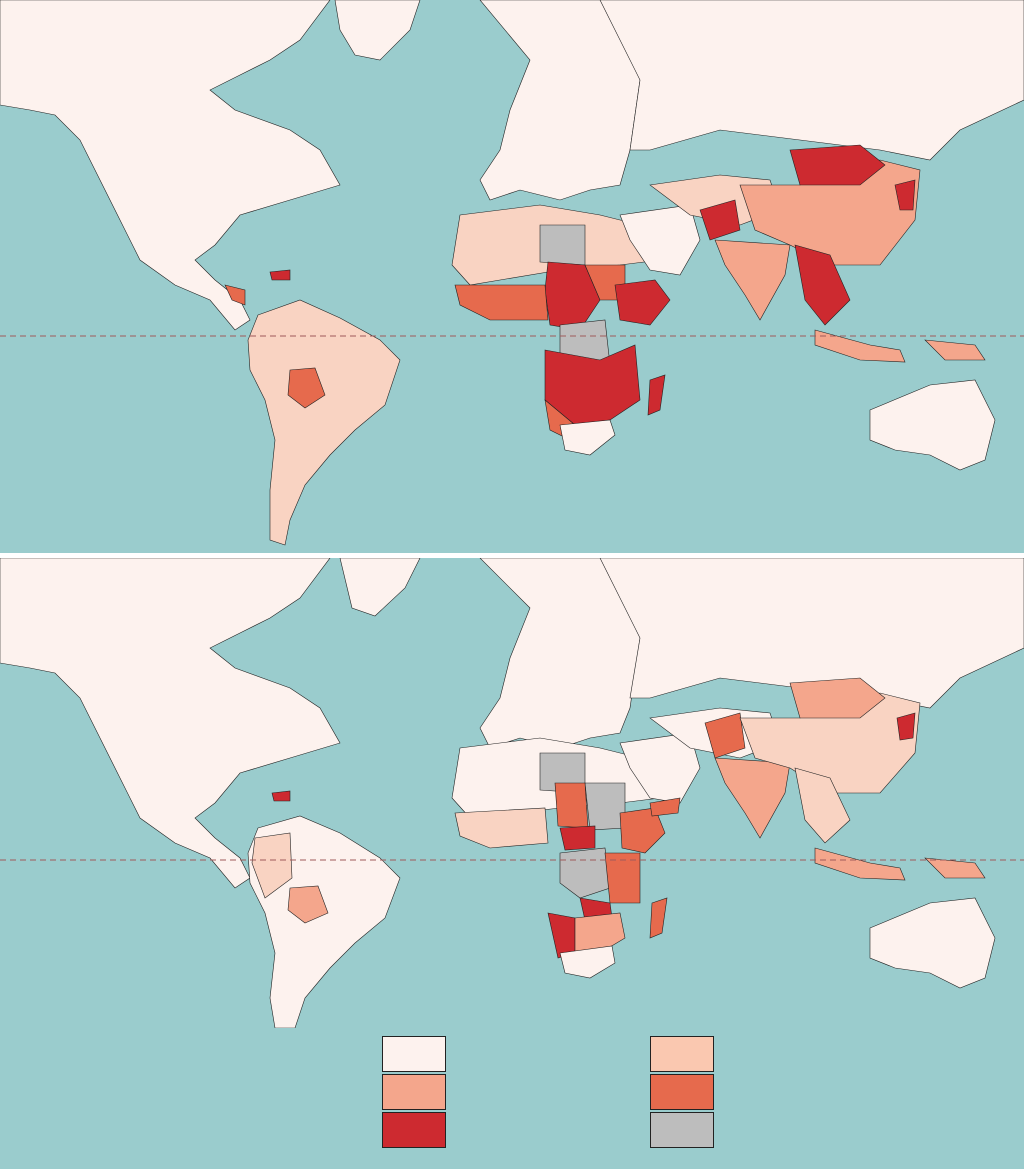  Describe the element at coordinates (414, 1054) in the screenshot. I see `legend-swatch-land` at that location.